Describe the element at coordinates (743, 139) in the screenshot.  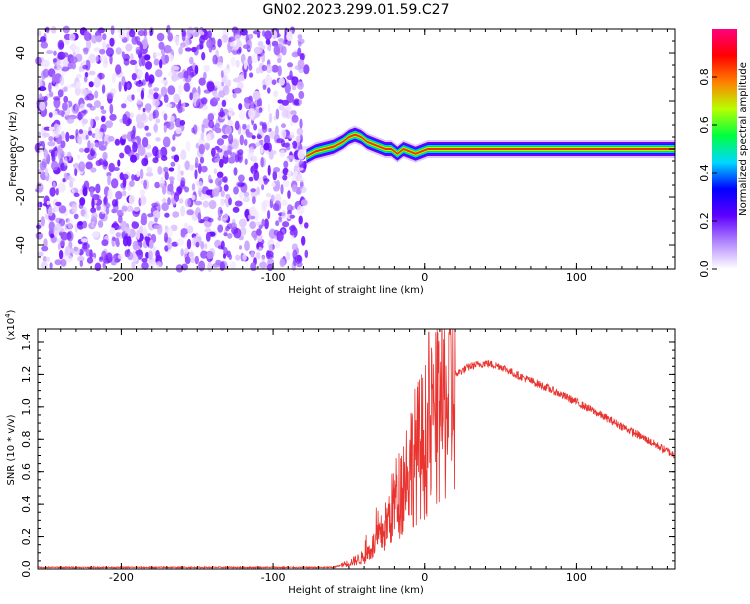
I see `colorbar-label: Normalized spectral amplitude` at that location.